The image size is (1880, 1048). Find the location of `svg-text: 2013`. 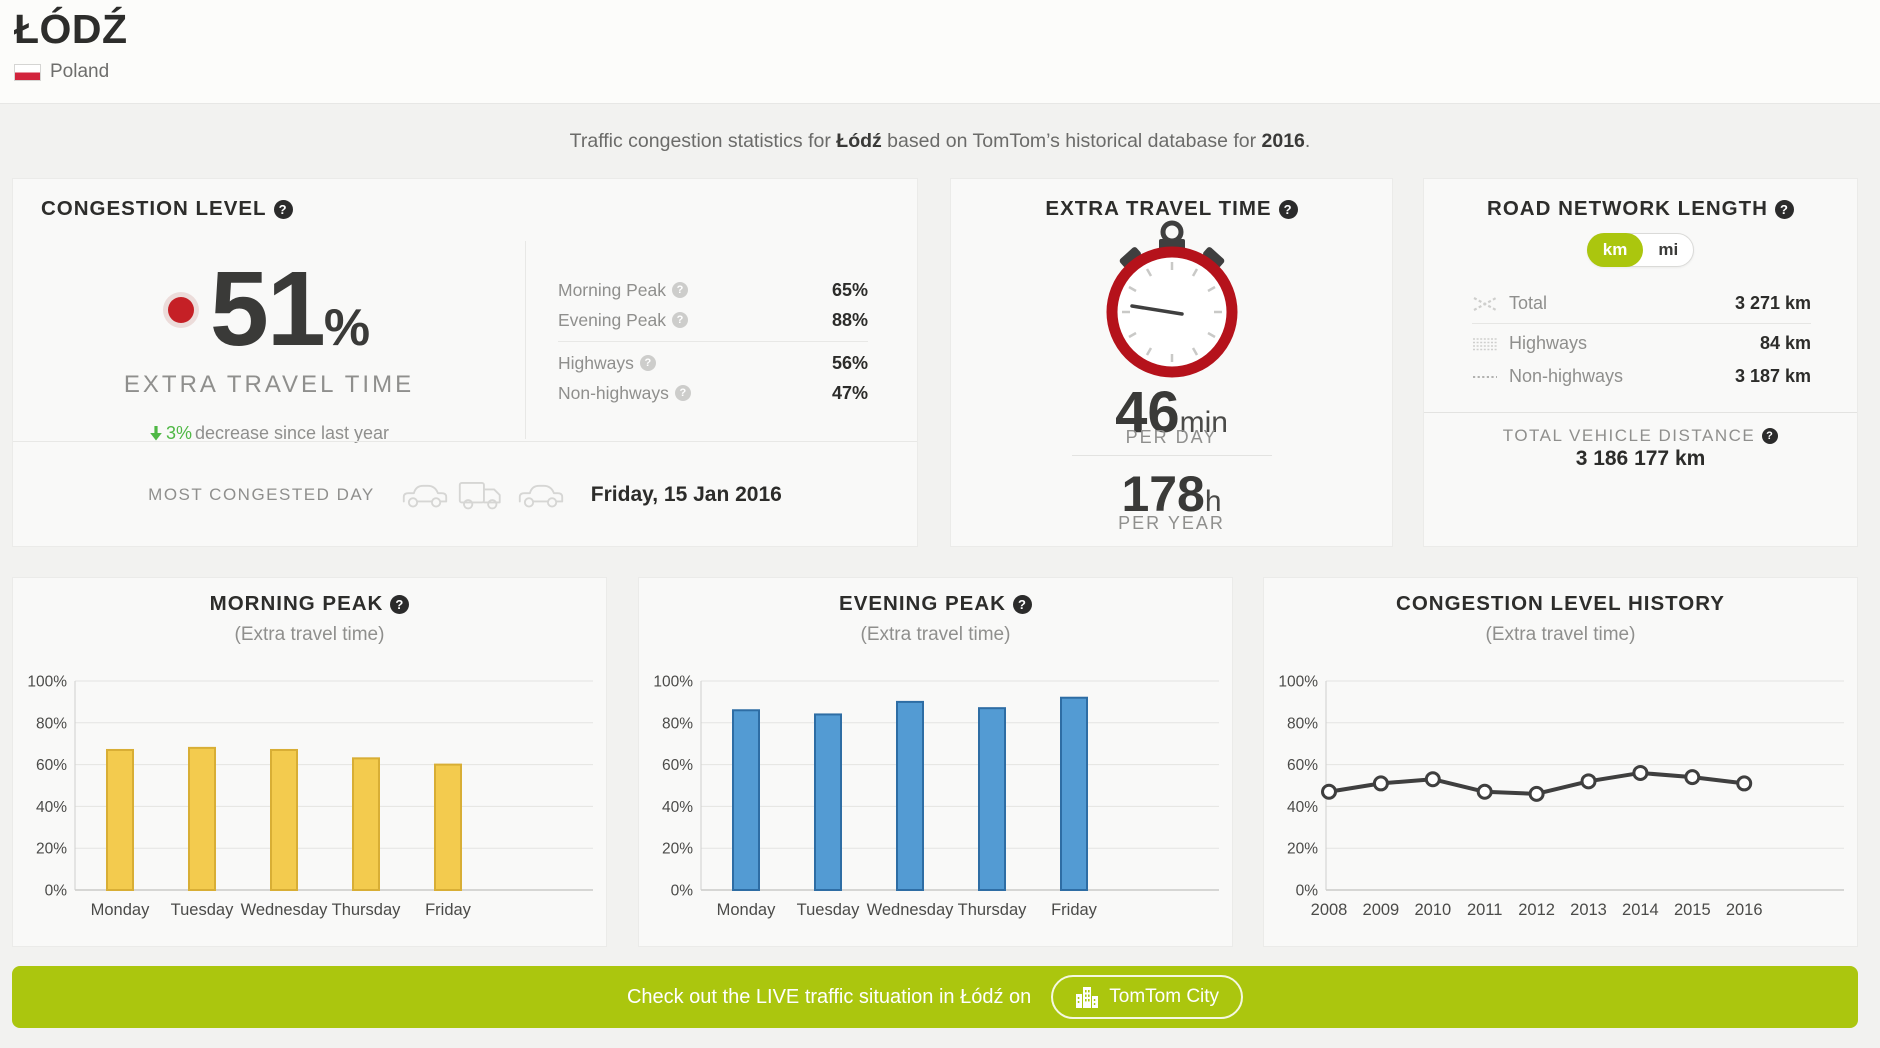

svg-text: 2013 is located at coordinates (1588, 910).